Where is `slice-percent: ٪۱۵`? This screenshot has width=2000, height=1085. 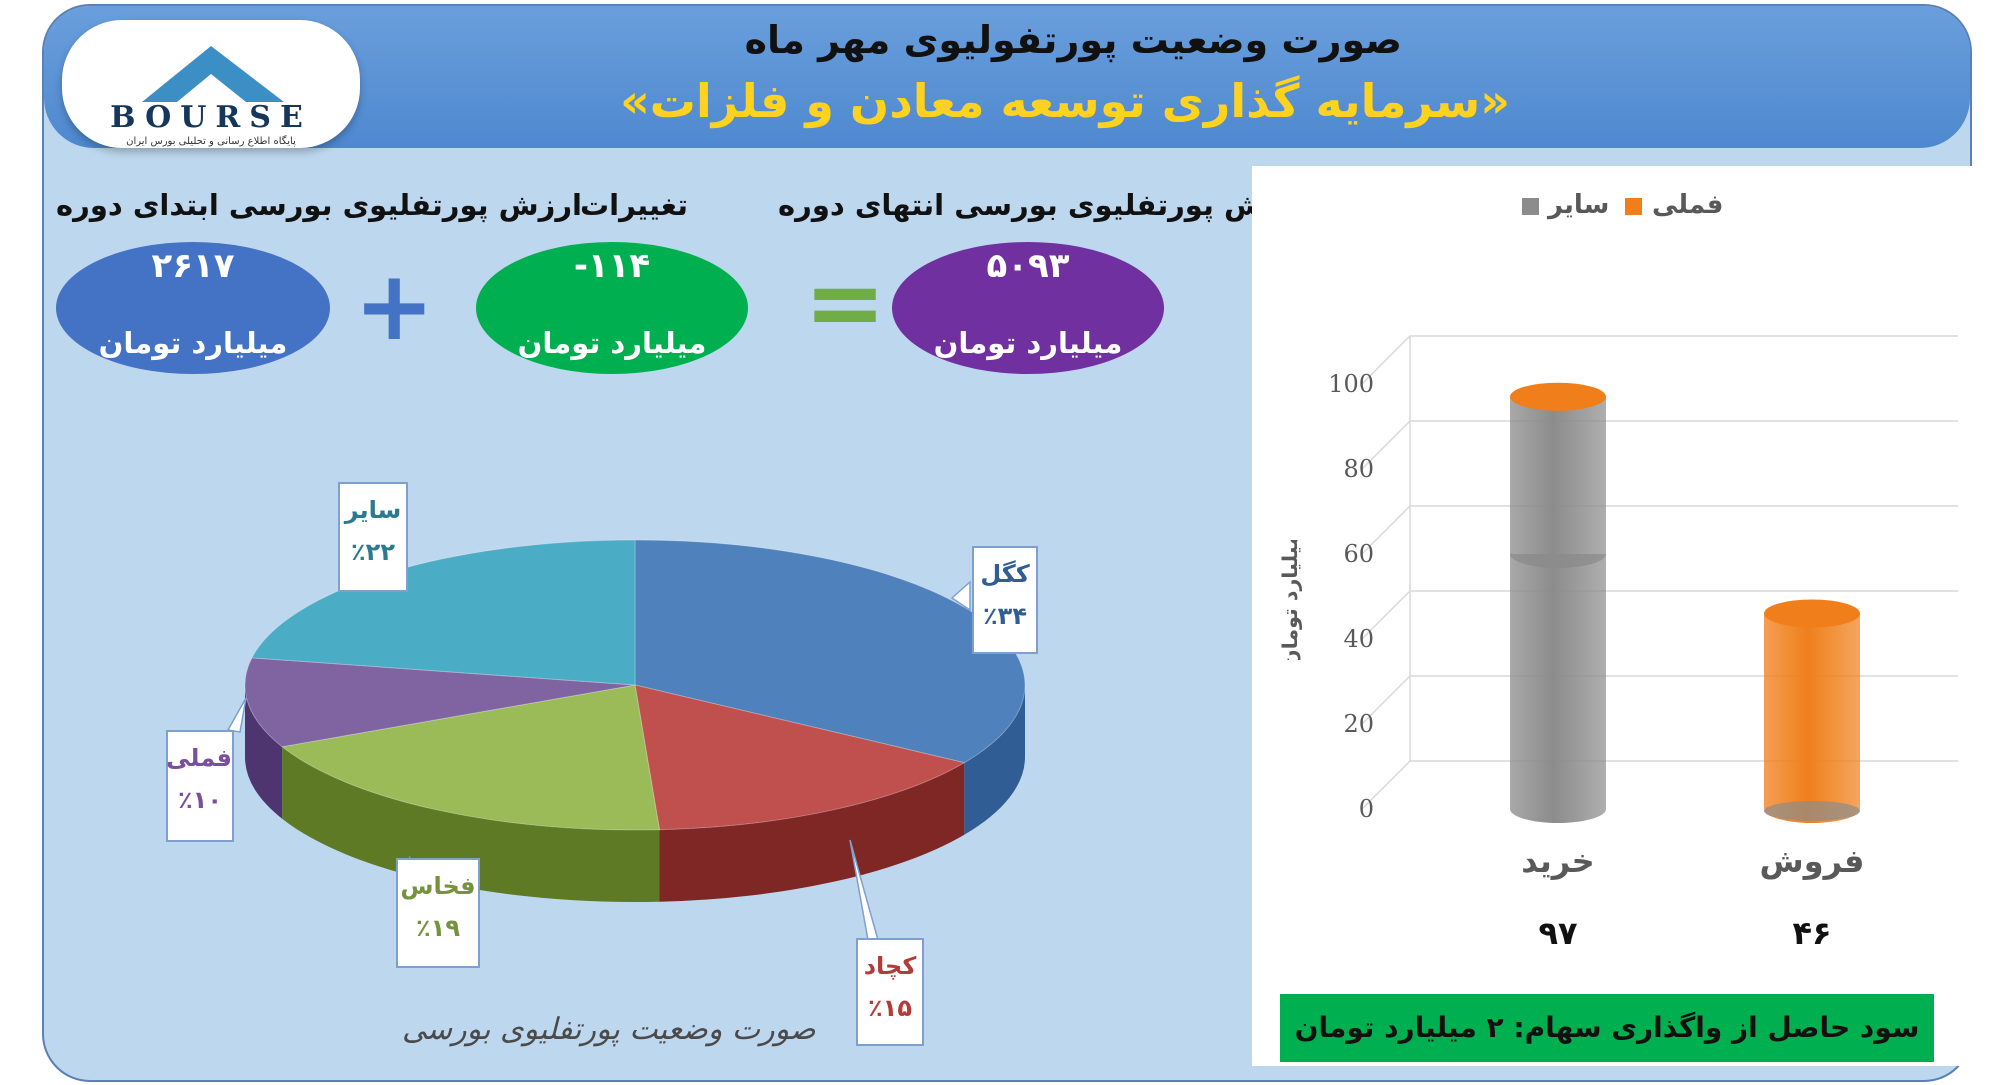 slice-percent: ٪۱۵ is located at coordinates (890, 1008).